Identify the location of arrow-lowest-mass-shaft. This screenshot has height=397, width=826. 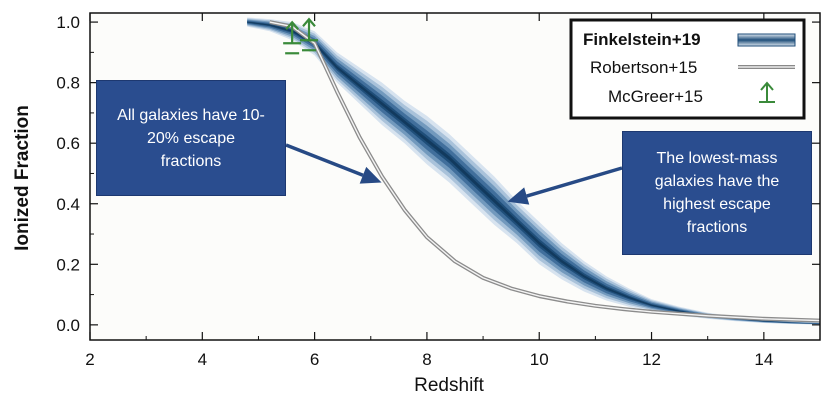
(574, 182).